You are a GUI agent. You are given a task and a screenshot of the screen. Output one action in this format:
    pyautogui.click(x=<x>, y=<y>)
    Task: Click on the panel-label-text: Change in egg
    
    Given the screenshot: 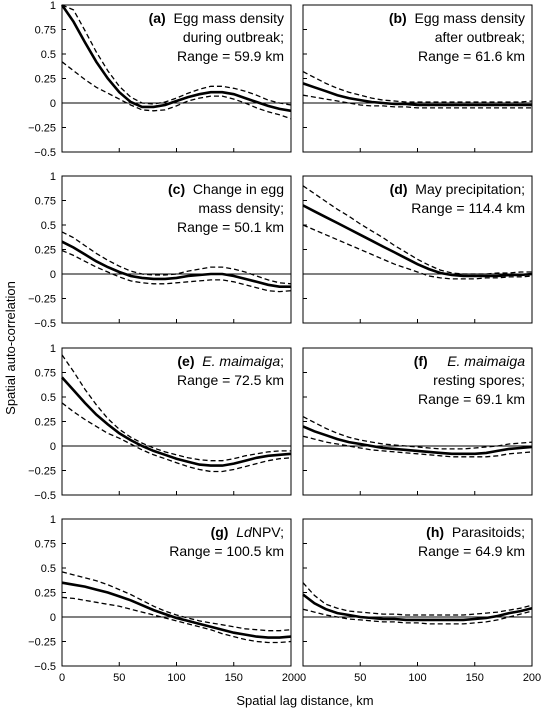 What is the action you would take?
    pyautogui.click(x=238, y=189)
    